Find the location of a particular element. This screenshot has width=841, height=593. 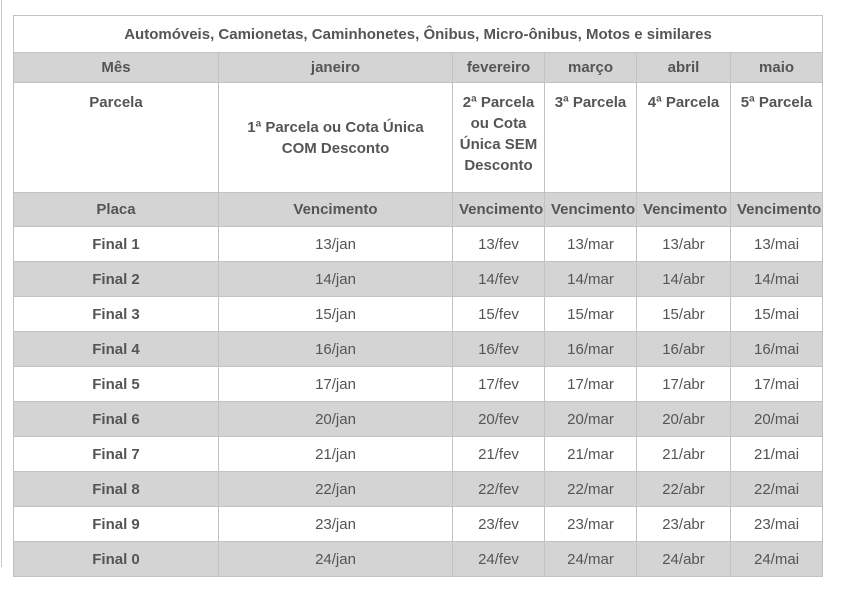

placa-final-label: Final 2 is located at coordinates (116, 279).